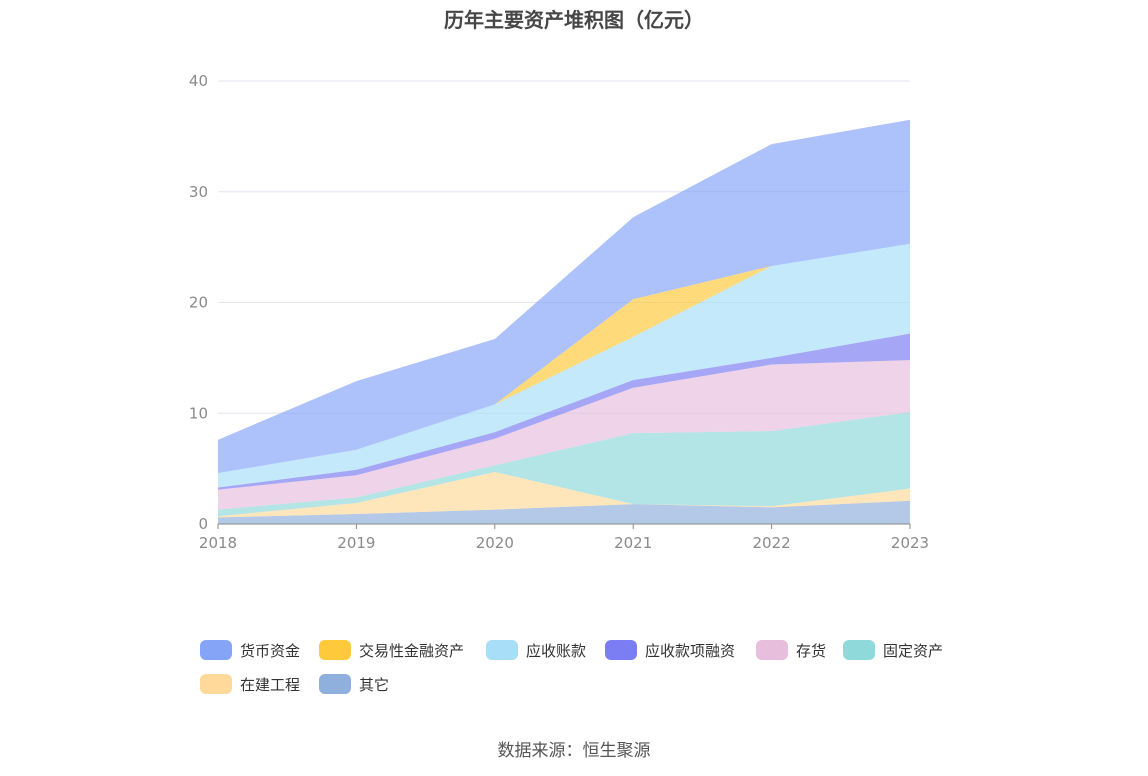 The height and width of the screenshot is (776, 1148). What do you see at coordinates (564, 526) in the screenshot?
I see `axes` at bounding box center [564, 526].